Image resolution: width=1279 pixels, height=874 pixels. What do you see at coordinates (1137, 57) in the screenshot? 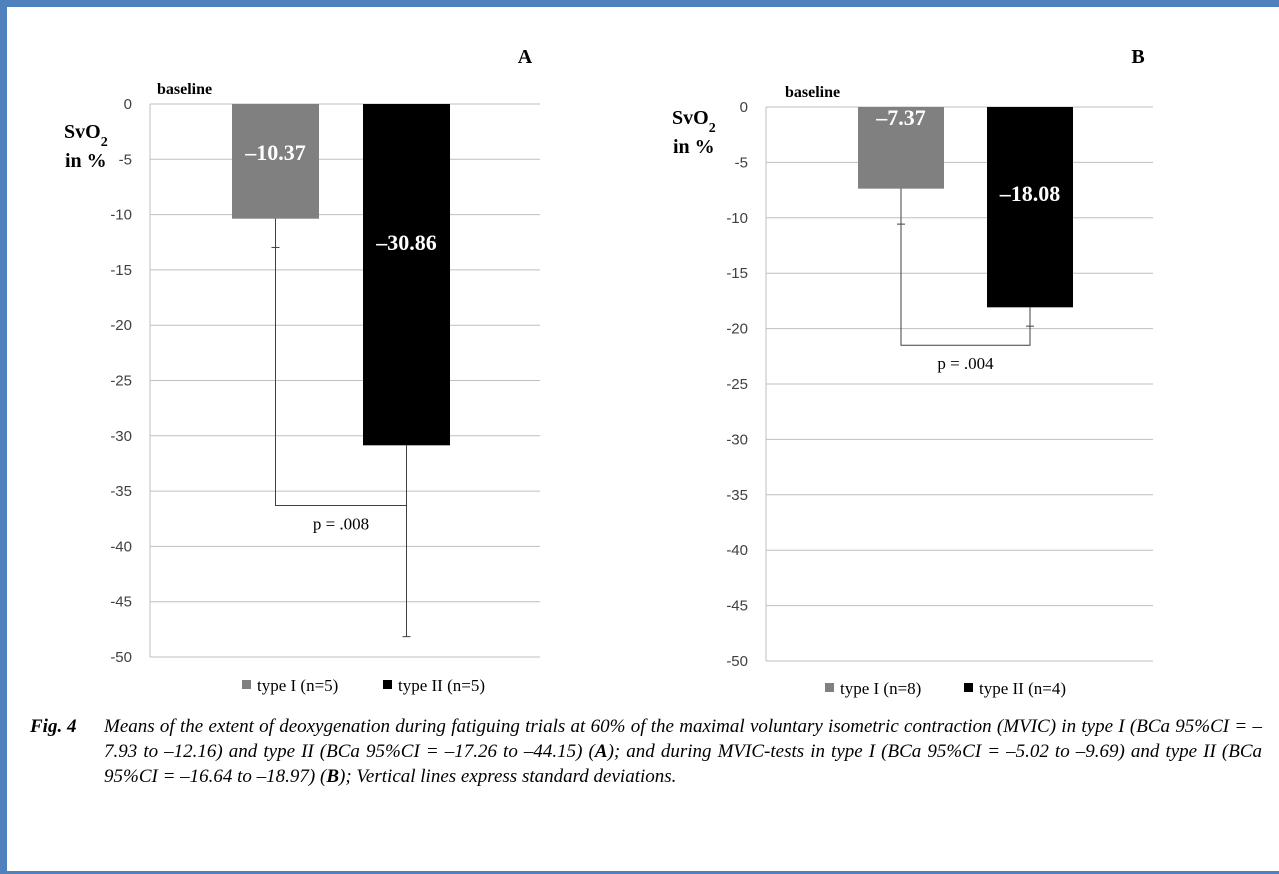
I see `panel-letter: B` at bounding box center [1137, 57].